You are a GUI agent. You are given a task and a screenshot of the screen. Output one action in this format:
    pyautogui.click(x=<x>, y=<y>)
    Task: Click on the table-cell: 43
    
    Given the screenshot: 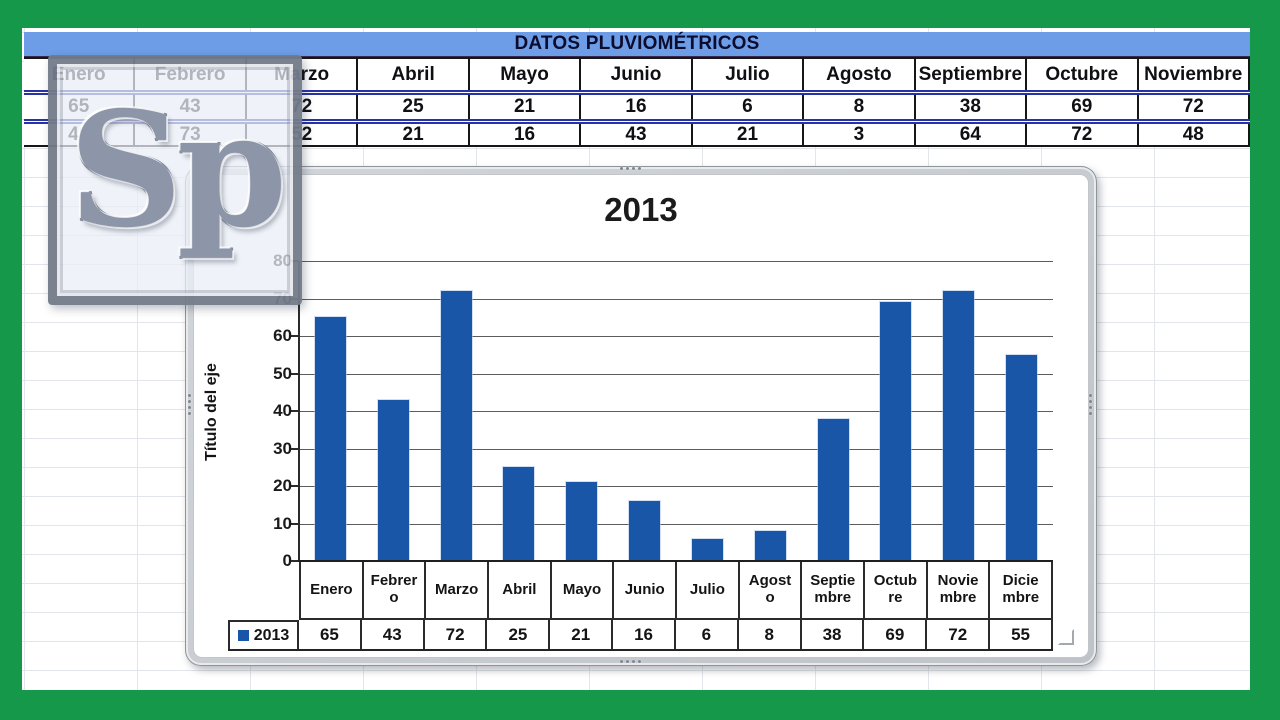 What is the action you would take?
    pyautogui.click(x=637, y=134)
    